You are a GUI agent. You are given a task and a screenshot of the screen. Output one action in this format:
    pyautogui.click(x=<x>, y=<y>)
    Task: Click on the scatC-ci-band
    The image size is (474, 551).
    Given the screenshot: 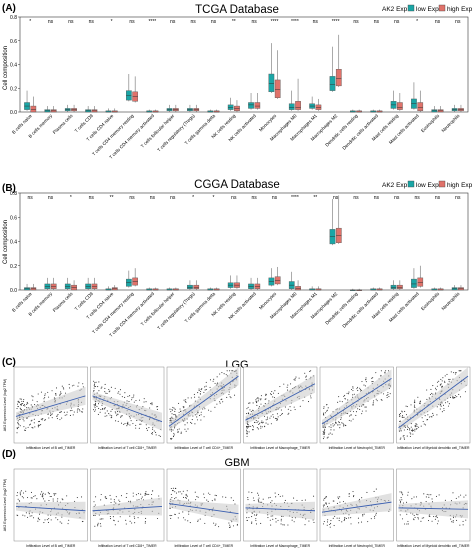 What is the action you would take?
    pyautogui.click(x=357, y=398)
    